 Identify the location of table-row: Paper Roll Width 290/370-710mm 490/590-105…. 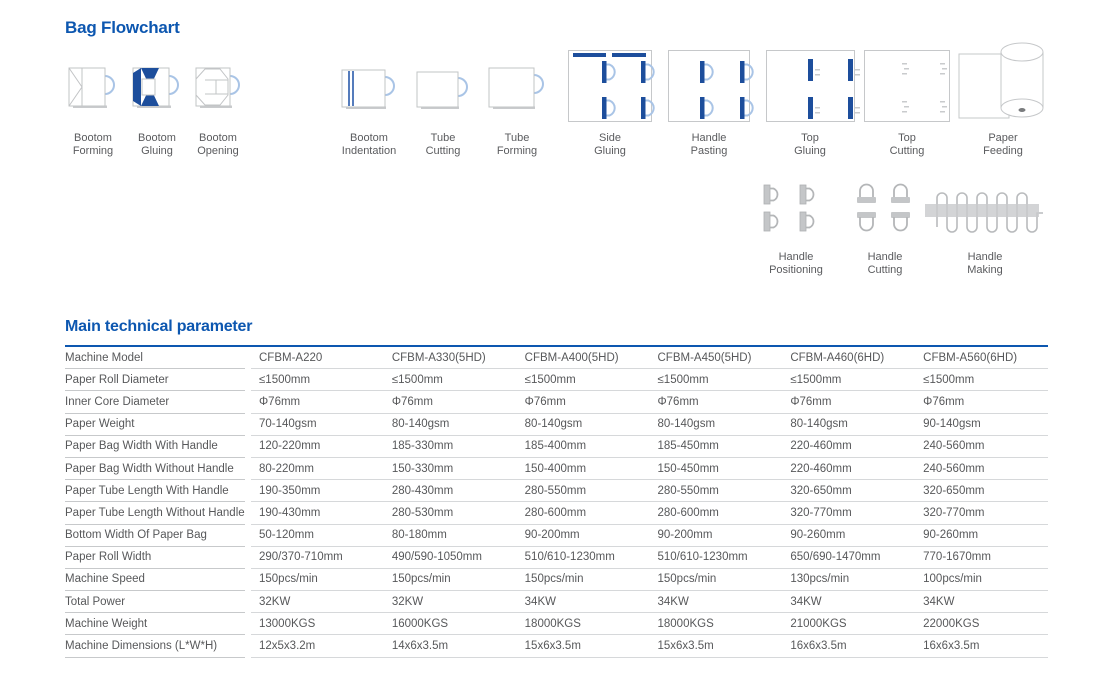
(556, 558).